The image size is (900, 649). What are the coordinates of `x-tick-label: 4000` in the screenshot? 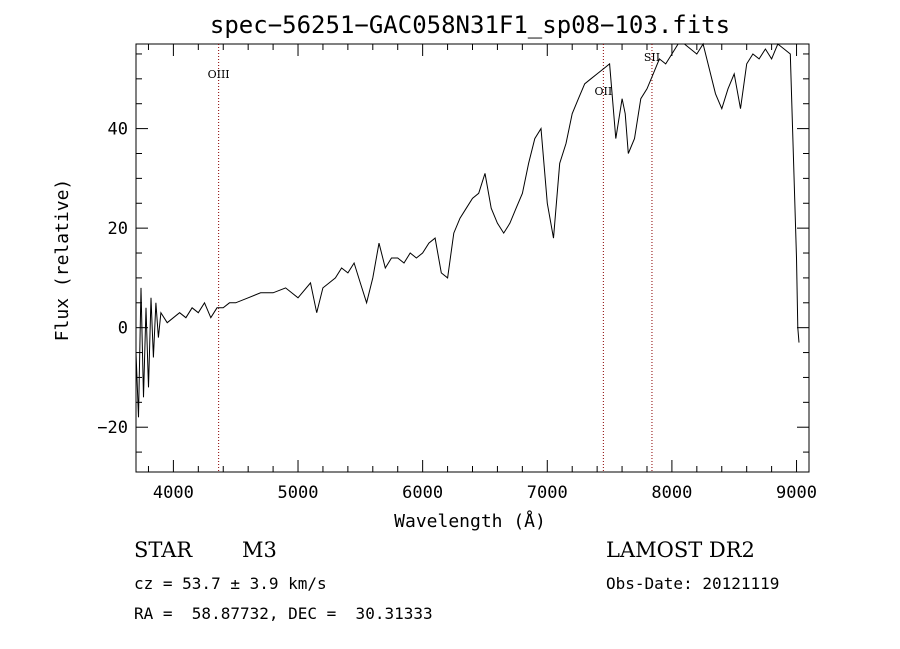 It's located at (173, 493).